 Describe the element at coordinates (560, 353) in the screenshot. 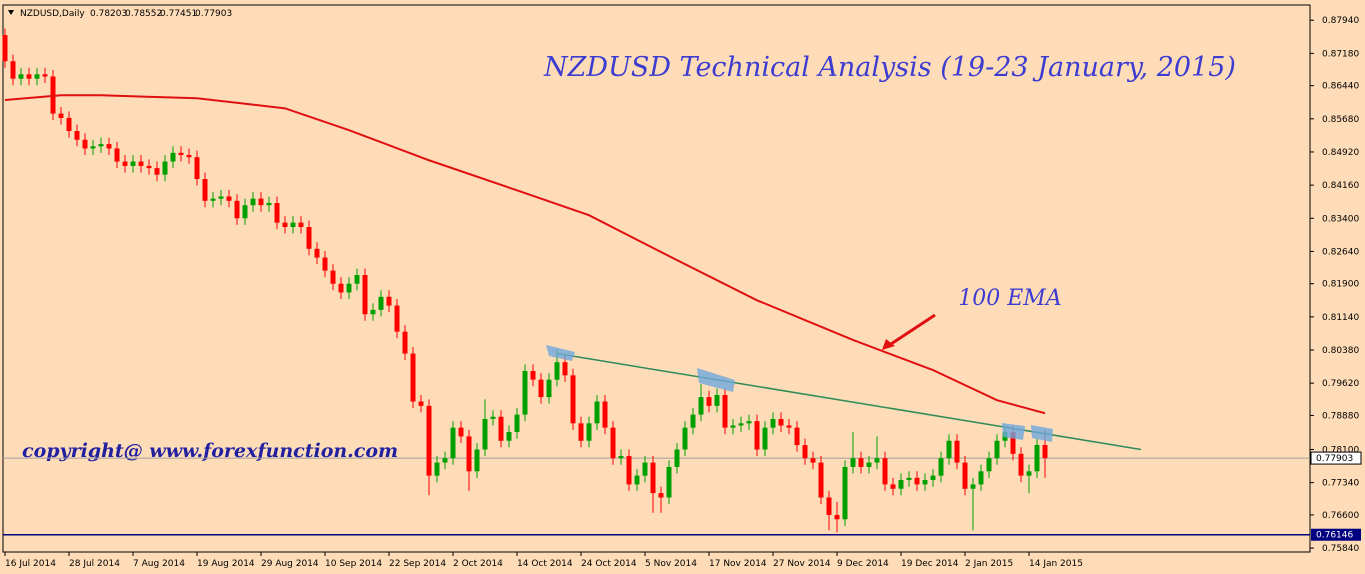

I see `highlight` at that location.